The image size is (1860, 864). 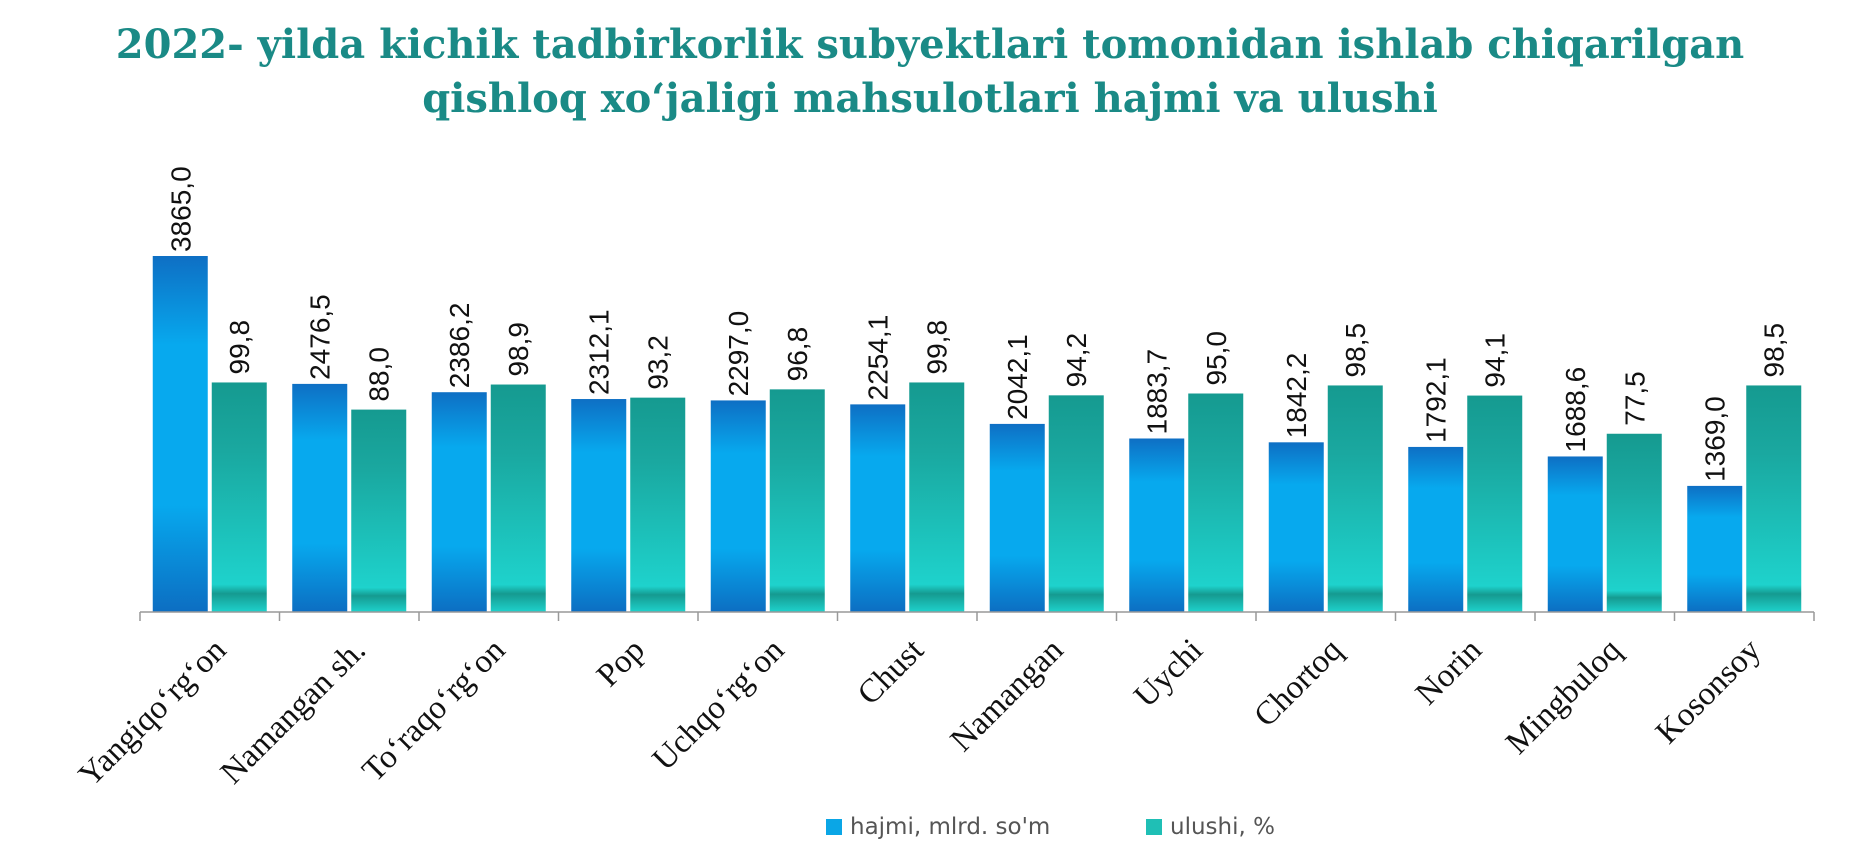 What do you see at coordinates (1076, 503) in the screenshot?
I see `bar-ulushi-namangan` at bounding box center [1076, 503].